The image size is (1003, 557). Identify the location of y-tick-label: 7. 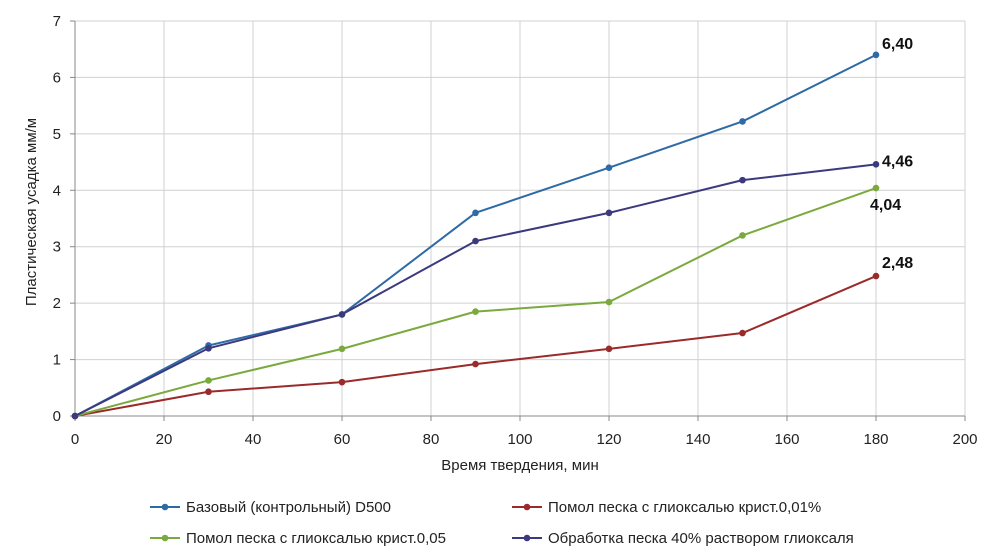
(57, 21).